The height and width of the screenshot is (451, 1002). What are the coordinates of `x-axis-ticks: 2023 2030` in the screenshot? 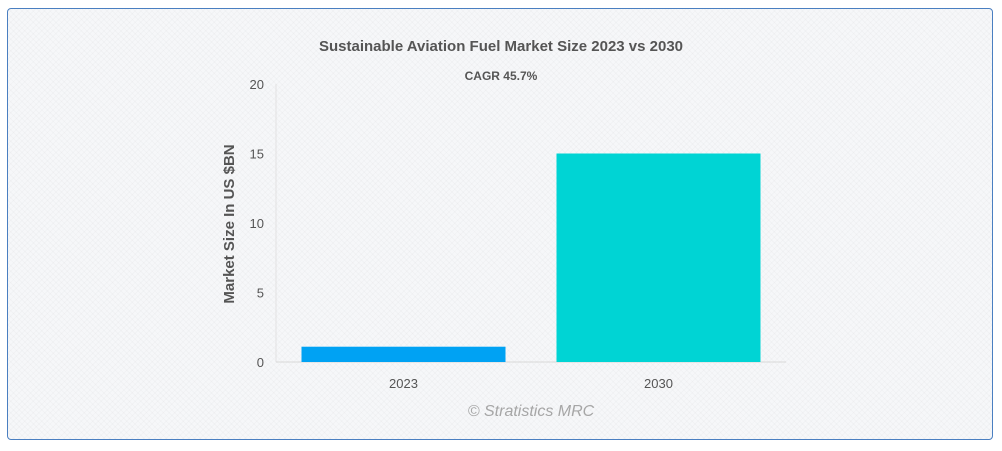 It's located at (531, 383).